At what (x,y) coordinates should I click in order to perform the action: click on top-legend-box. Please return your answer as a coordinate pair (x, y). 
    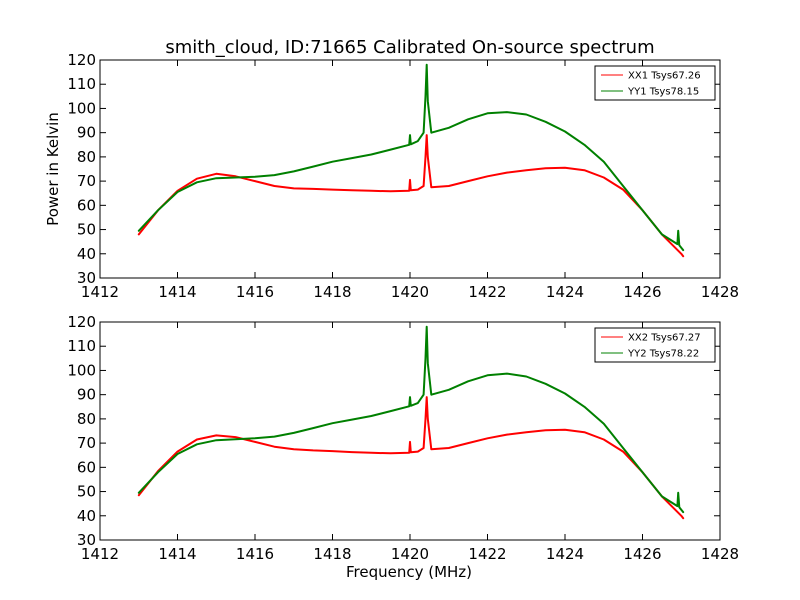
    Looking at the image, I should click on (655, 83).